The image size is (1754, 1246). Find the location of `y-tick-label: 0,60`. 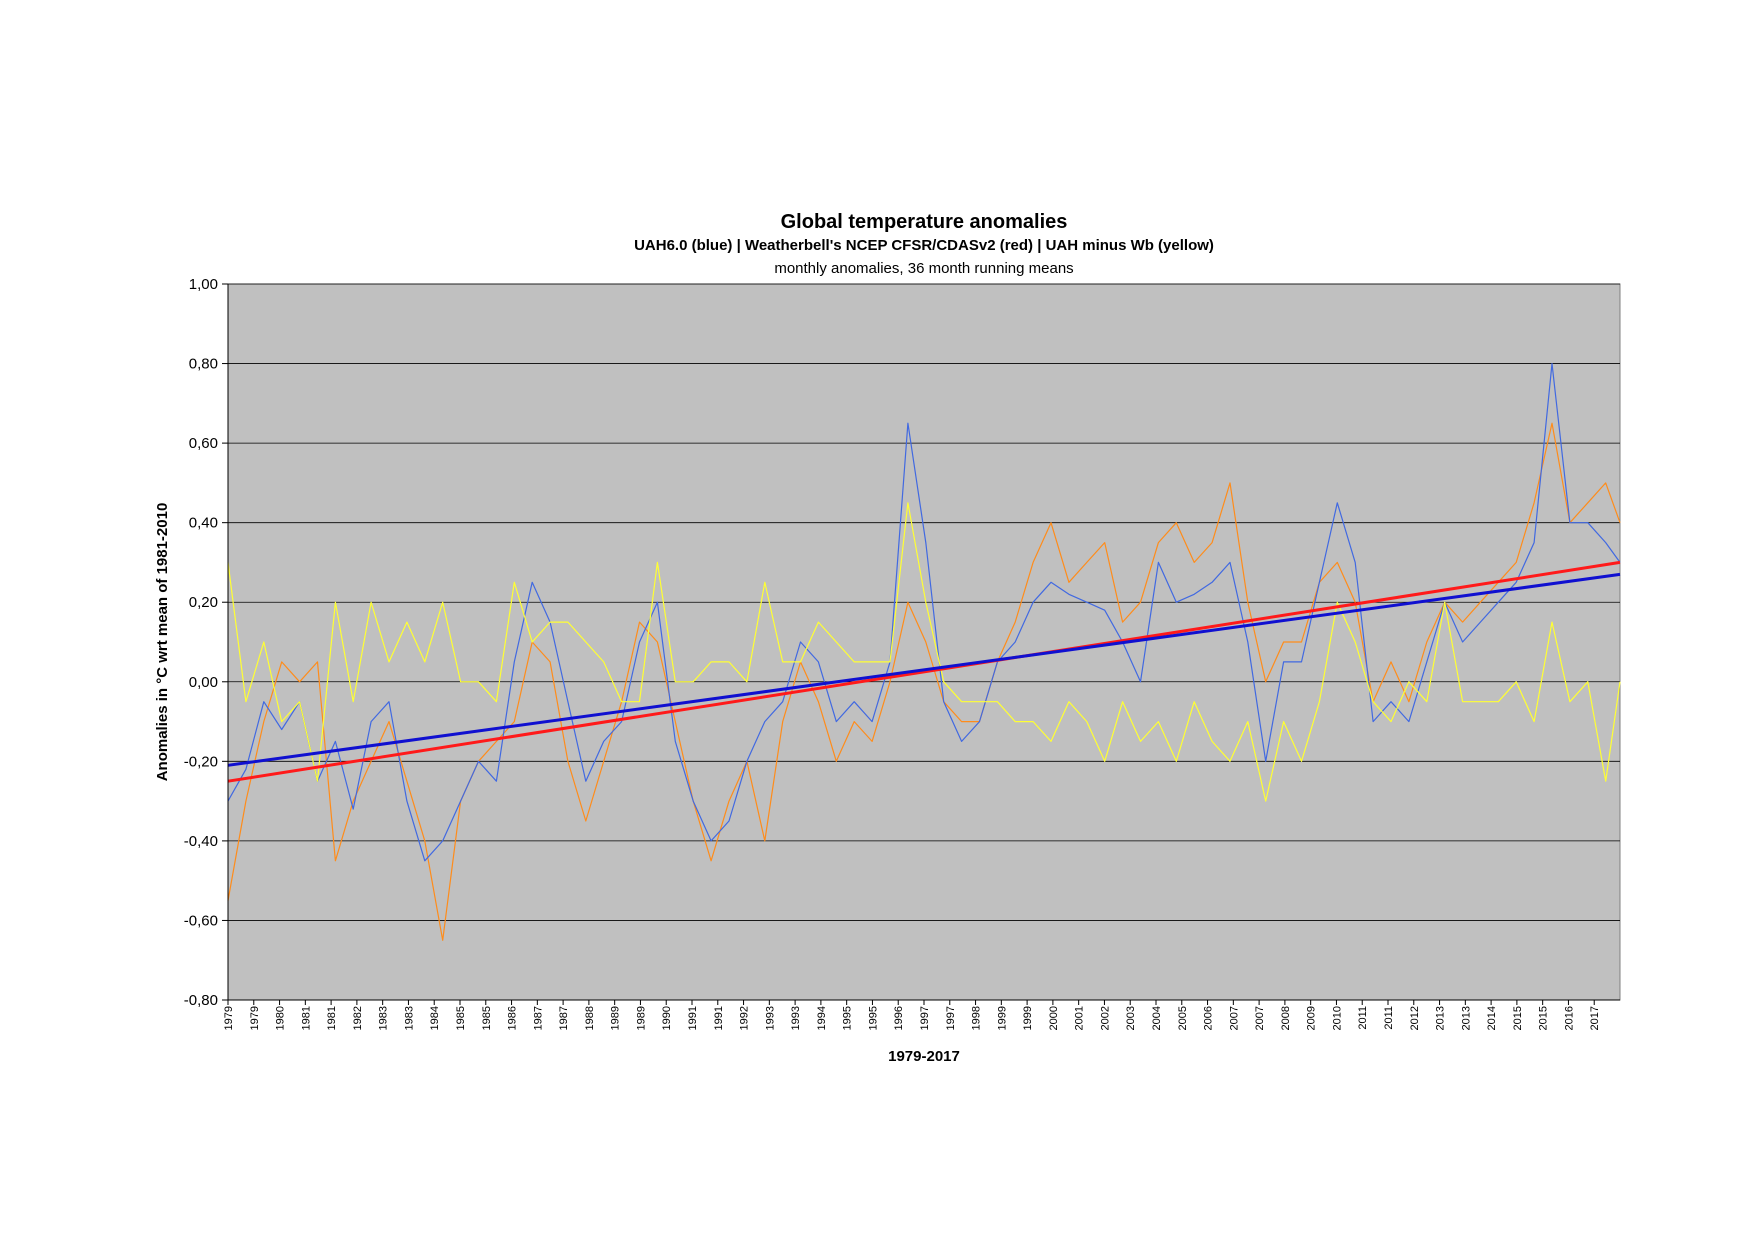

y-tick-label: 0,60 is located at coordinates (203, 443).